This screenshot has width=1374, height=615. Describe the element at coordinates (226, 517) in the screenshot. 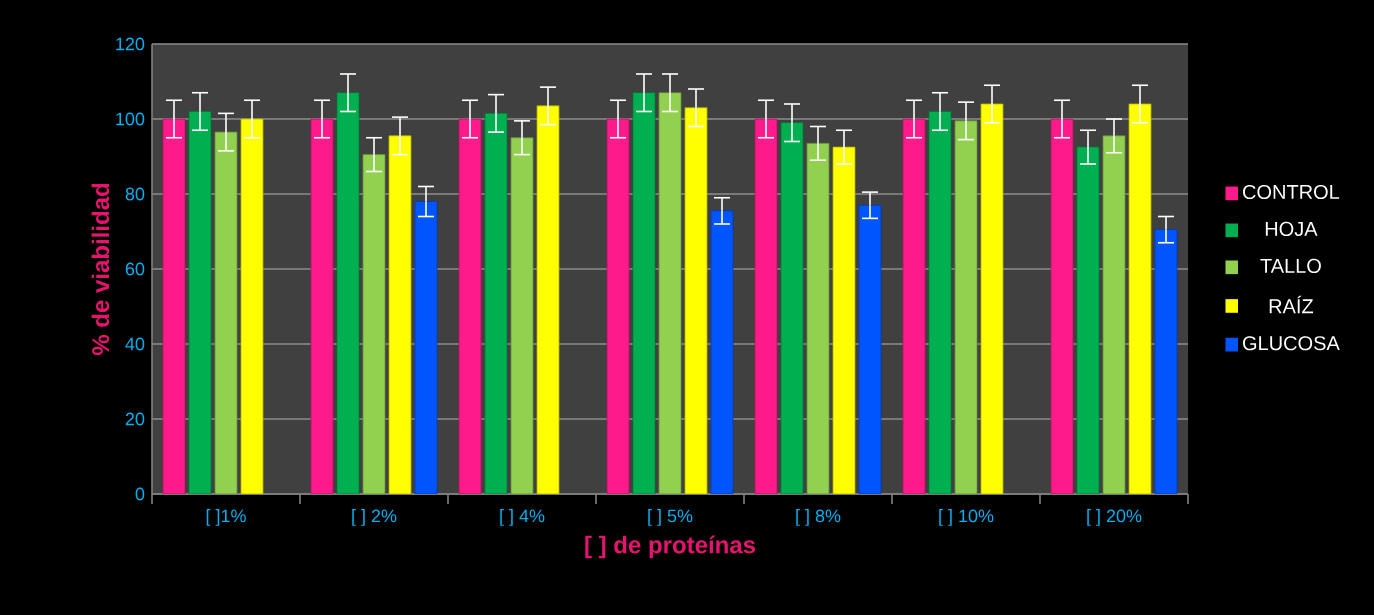

I see `x-tick-label: [ ]1%` at that location.